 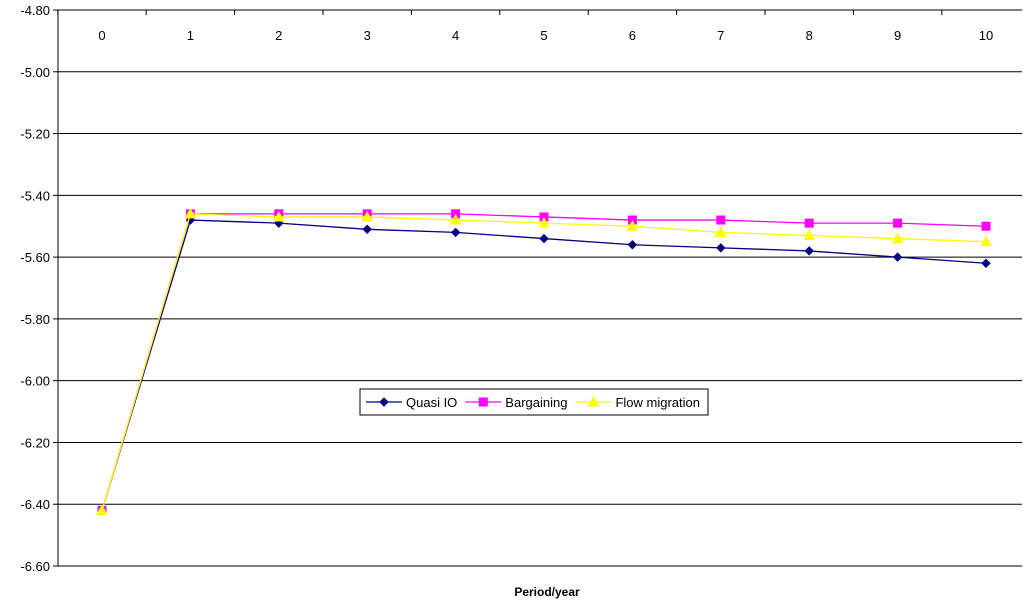 I want to click on y-tick-label: -6.60, so click(x=35, y=566).